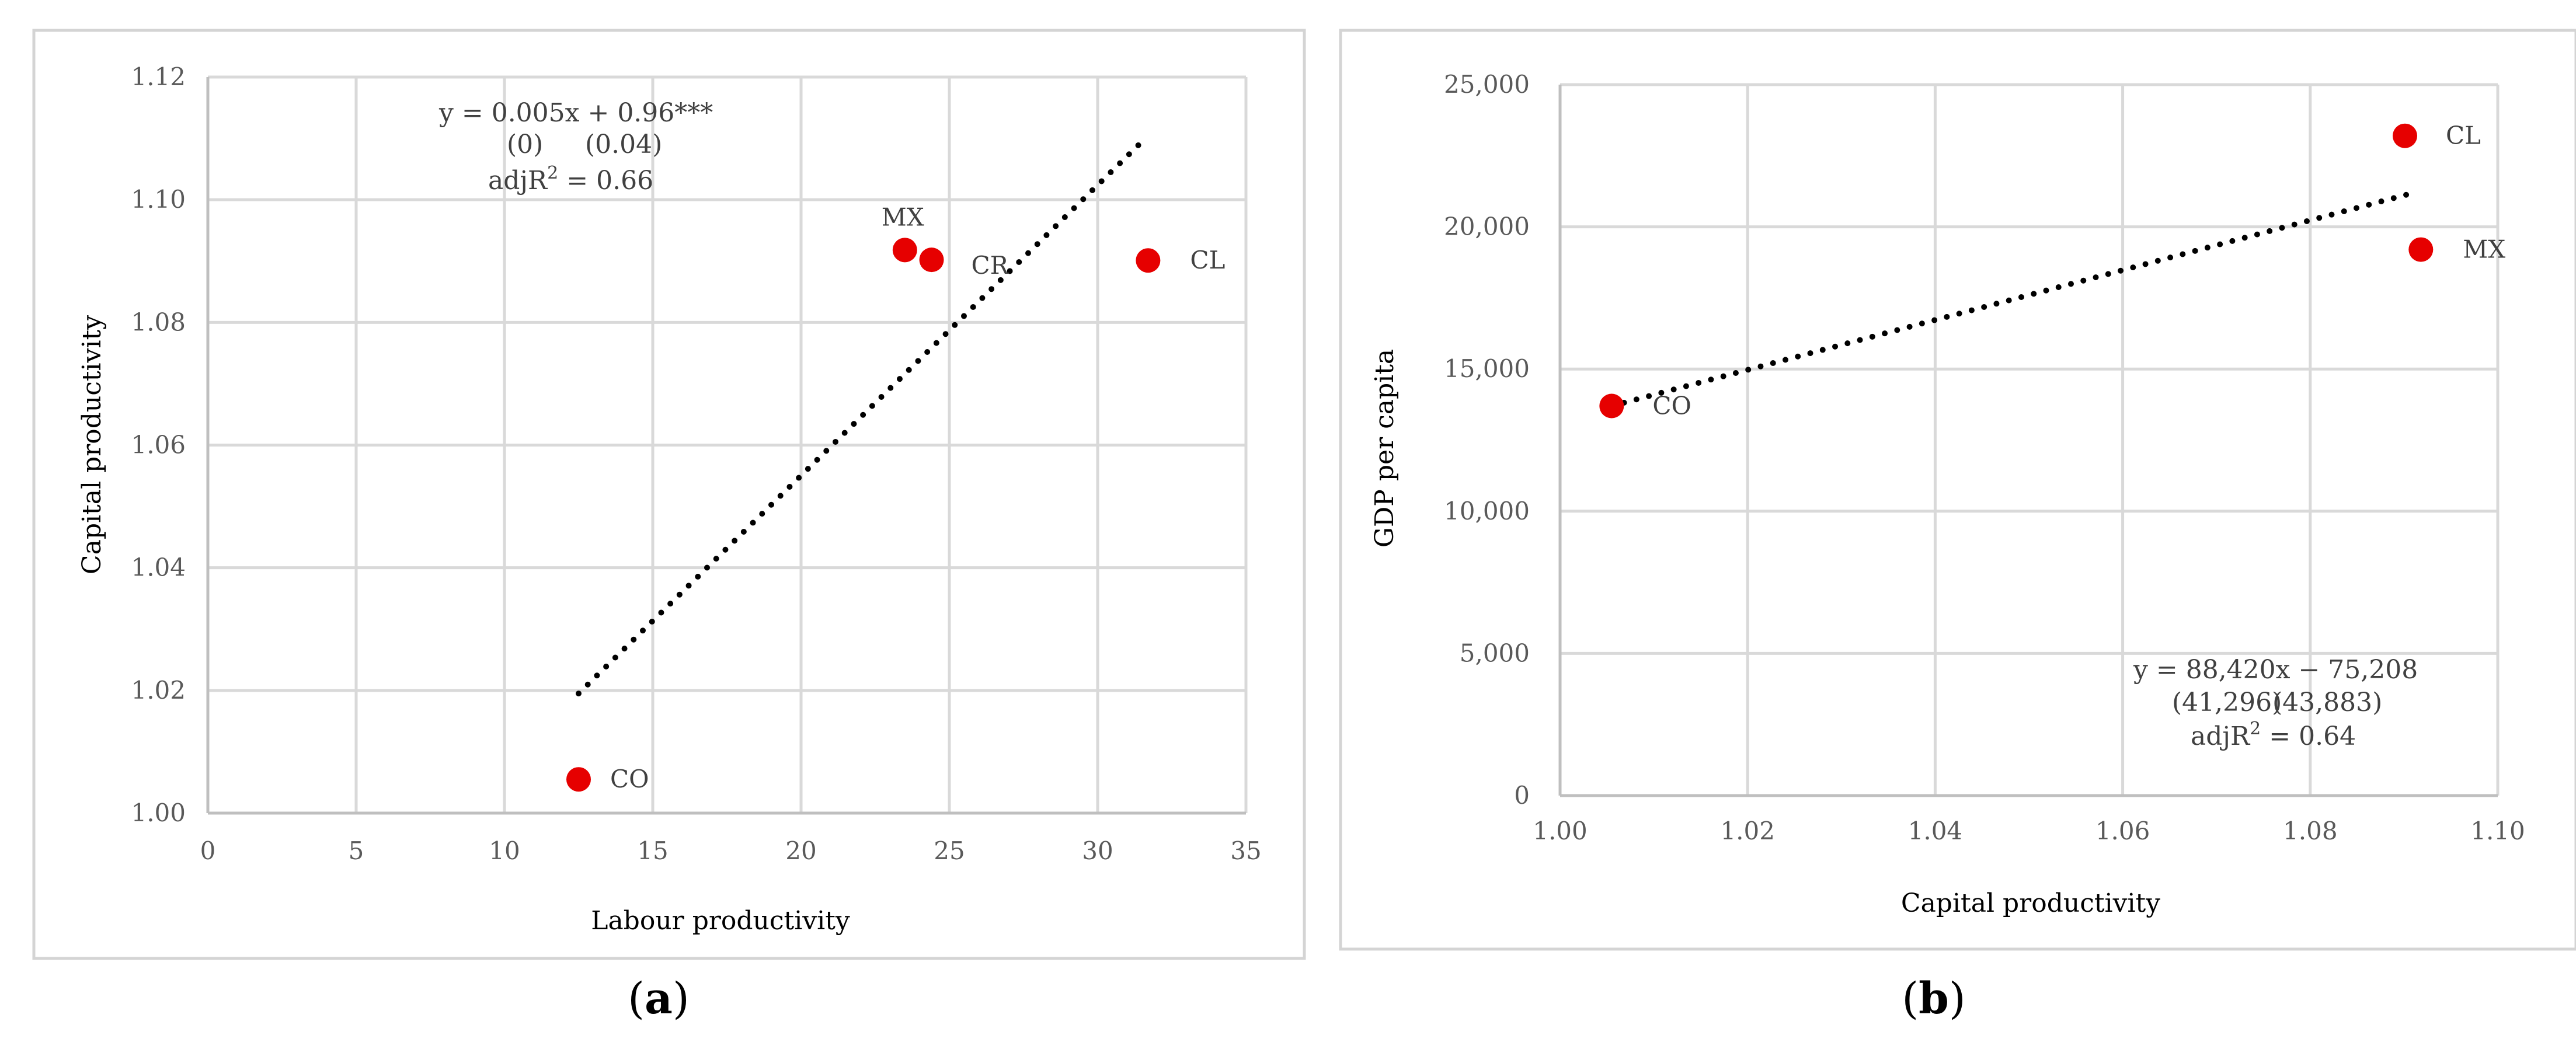  What do you see at coordinates (949, 850) in the screenshot?
I see `panel-a-x-tick-label: 25` at bounding box center [949, 850].